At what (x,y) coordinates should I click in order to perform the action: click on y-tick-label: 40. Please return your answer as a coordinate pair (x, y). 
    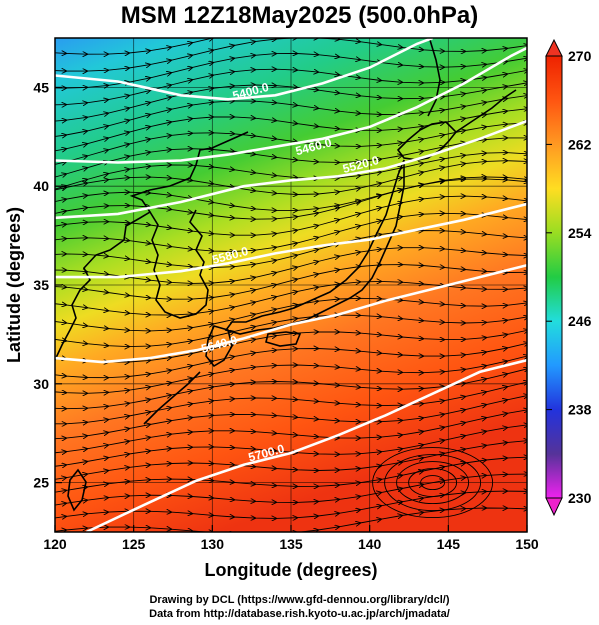
    Looking at the image, I should click on (41, 186).